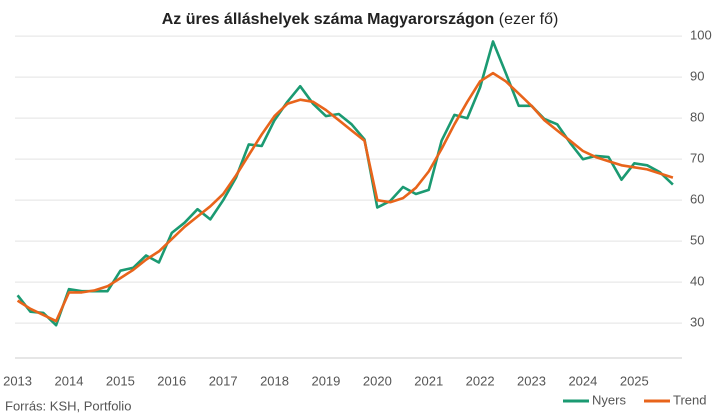  What do you see at coordinates (697, 322) in the screenshot?
I see `y-tick-label: 30` at bounding box center [697, 322].